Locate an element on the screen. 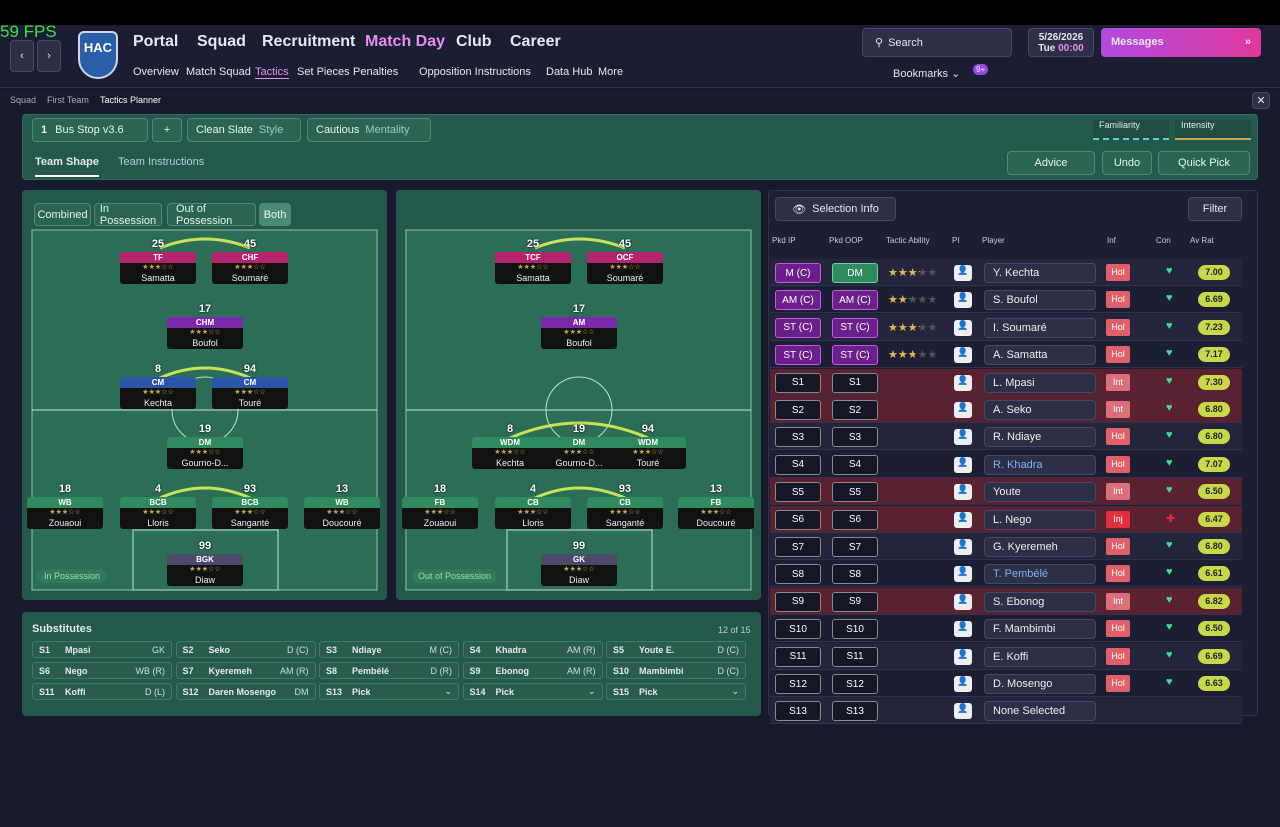 The height and width of the screenshot is (827, 1280). player-select: F. Mambimbi is located at coordinates (1040, 629).